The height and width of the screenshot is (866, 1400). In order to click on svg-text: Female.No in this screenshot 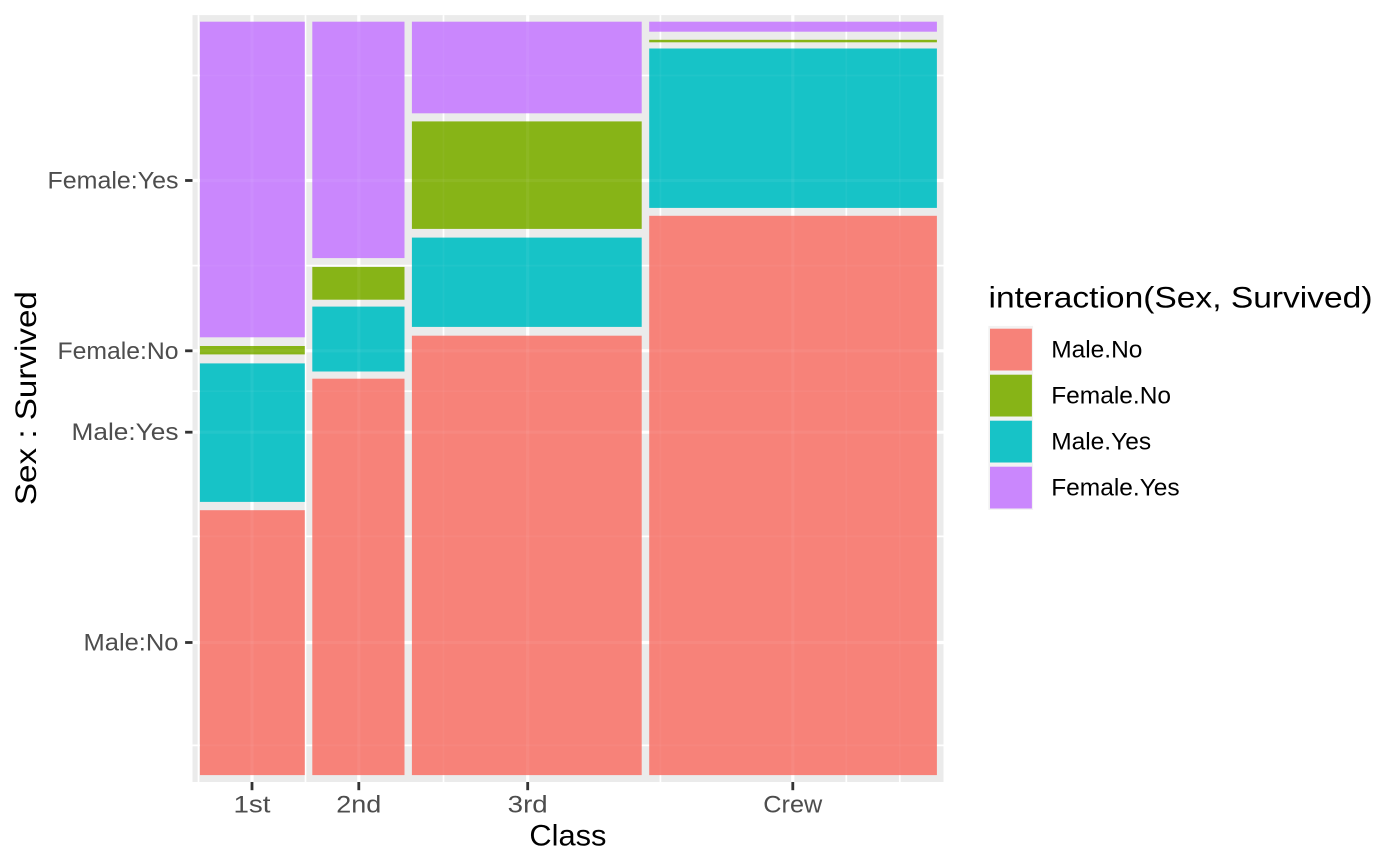, I will do `click(1111, 396)`.